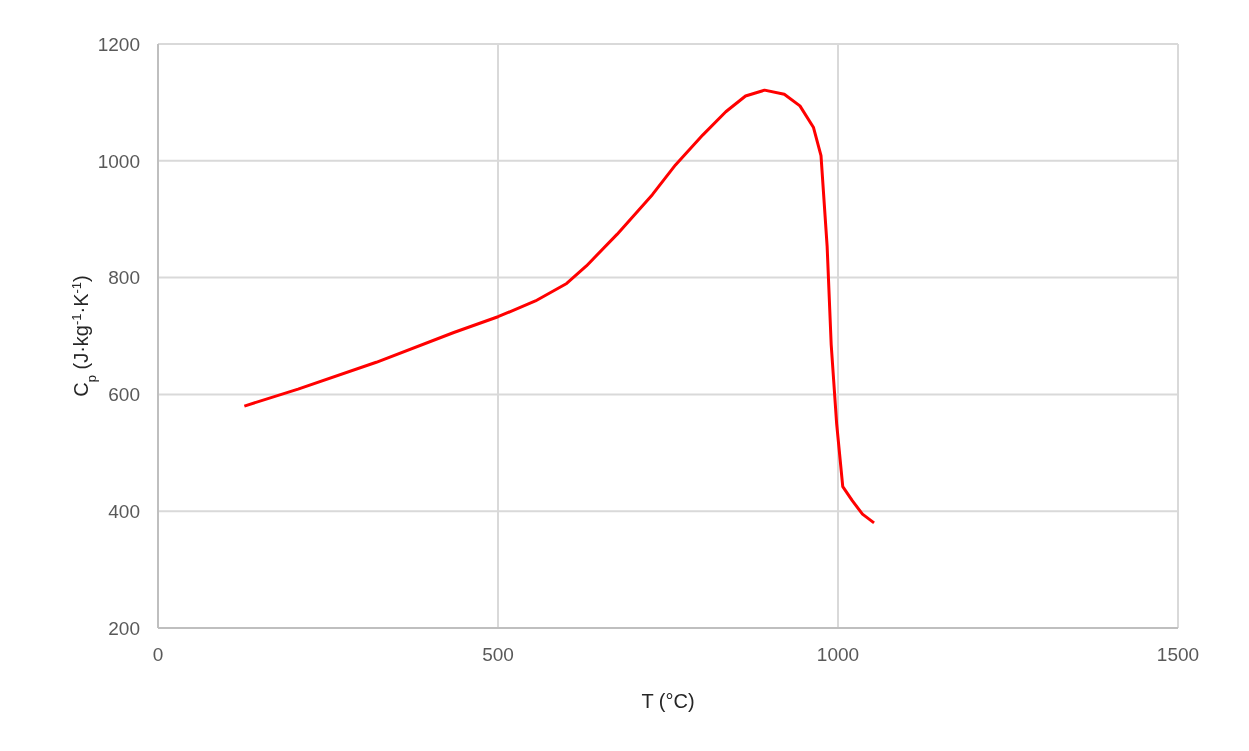  I want to click on y-tick-label: 1000, so click(118, 161).